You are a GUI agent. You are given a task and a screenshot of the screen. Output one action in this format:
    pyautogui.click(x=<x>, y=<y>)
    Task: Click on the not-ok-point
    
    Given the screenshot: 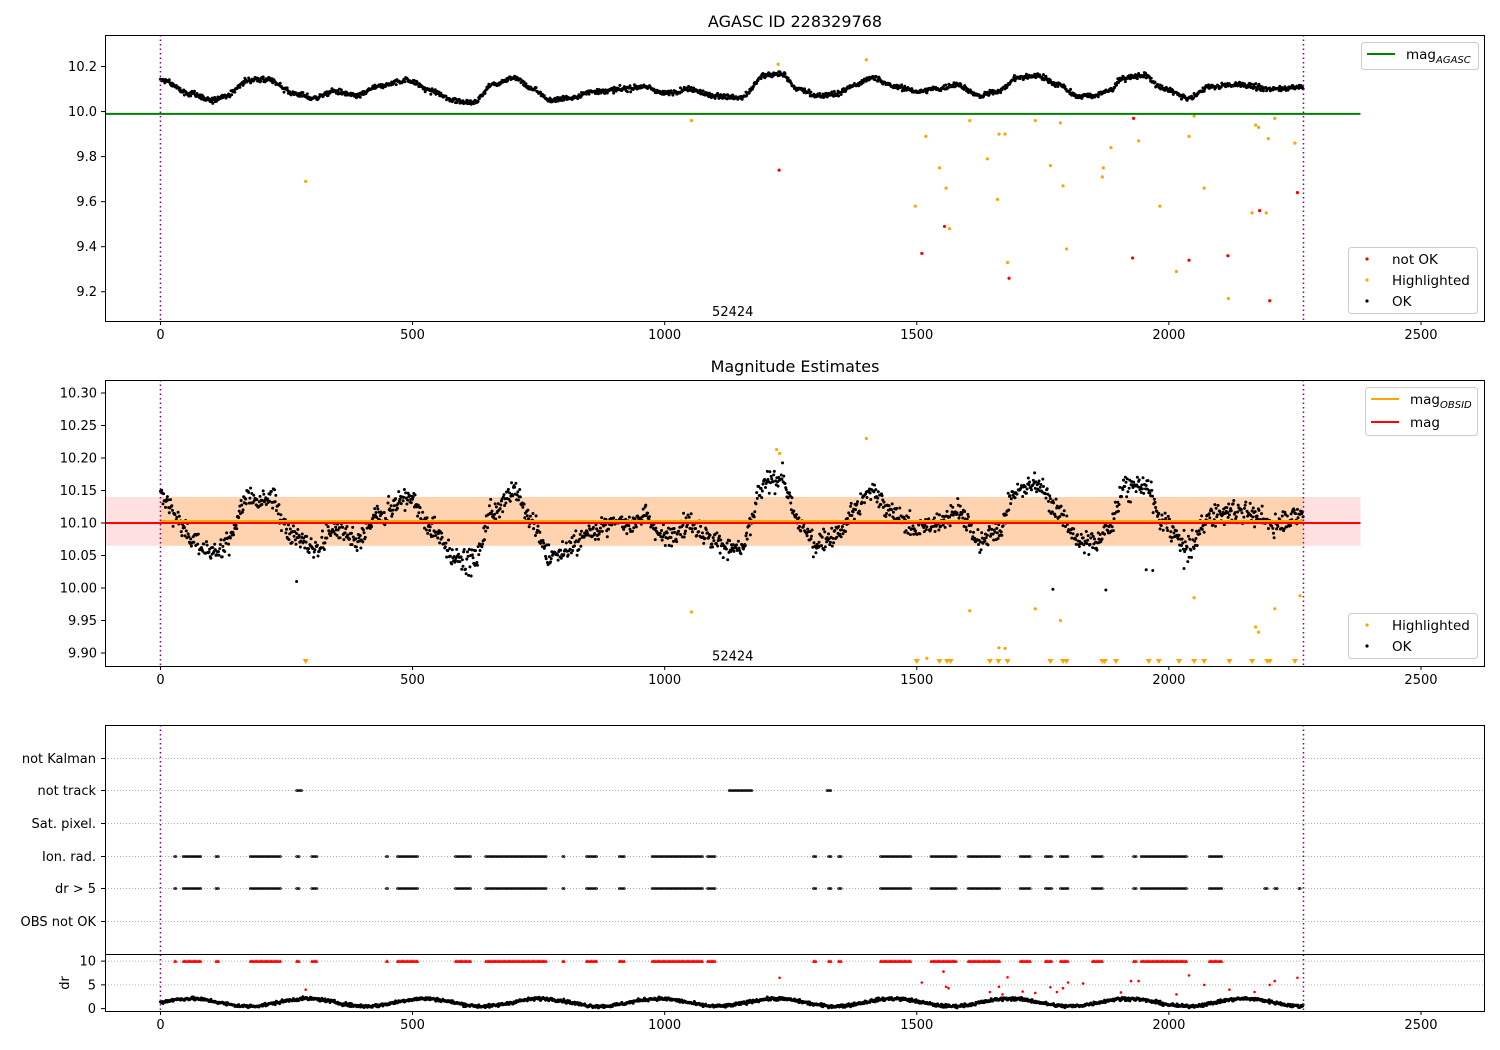 What is the action you would take?
    pyautogui.click(x=1132, y=258)
    